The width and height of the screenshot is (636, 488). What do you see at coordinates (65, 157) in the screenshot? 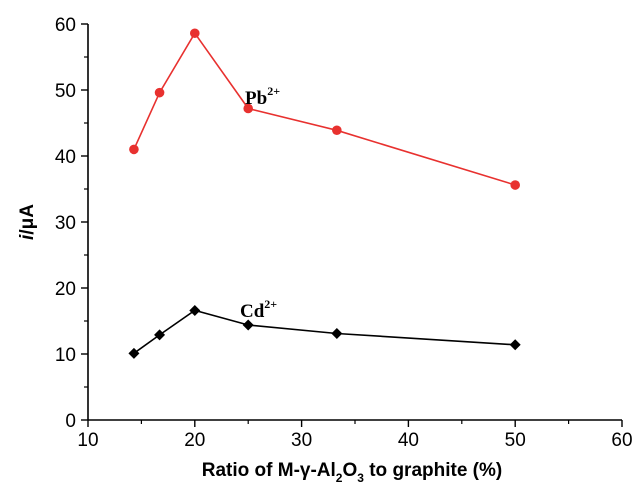
I see `y-tick-label: 40` at bounding box center [65, 157].